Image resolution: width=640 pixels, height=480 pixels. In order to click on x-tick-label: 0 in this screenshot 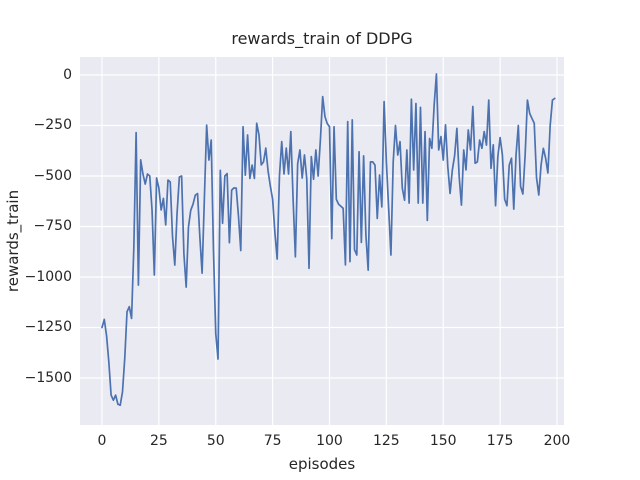, I will do `click(102, 441)`.